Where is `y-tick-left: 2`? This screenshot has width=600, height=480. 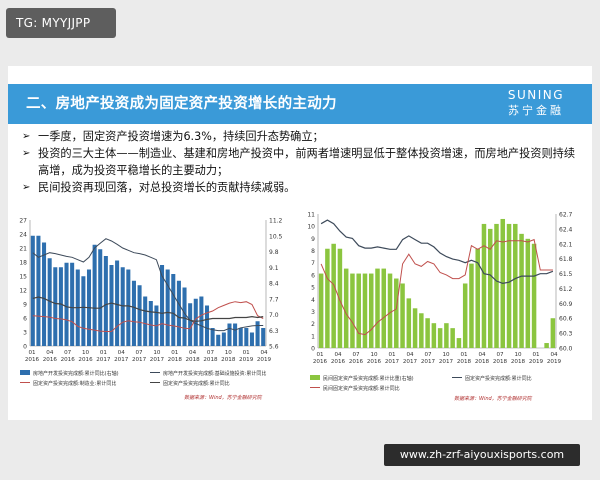 y-tick-left: 2 is located at coordinates (313, 324).